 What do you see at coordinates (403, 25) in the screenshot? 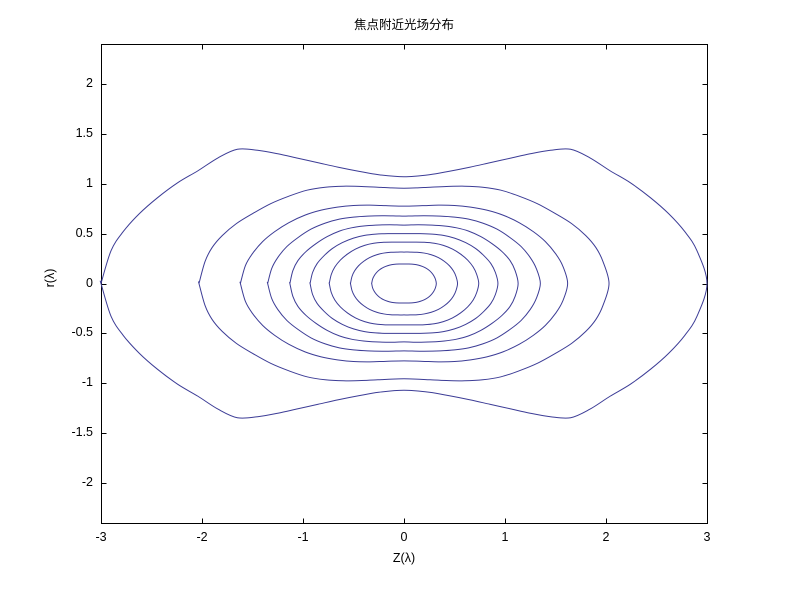
I see `page-title: 焦点附近光场分布` at bounding box center [403, 25].